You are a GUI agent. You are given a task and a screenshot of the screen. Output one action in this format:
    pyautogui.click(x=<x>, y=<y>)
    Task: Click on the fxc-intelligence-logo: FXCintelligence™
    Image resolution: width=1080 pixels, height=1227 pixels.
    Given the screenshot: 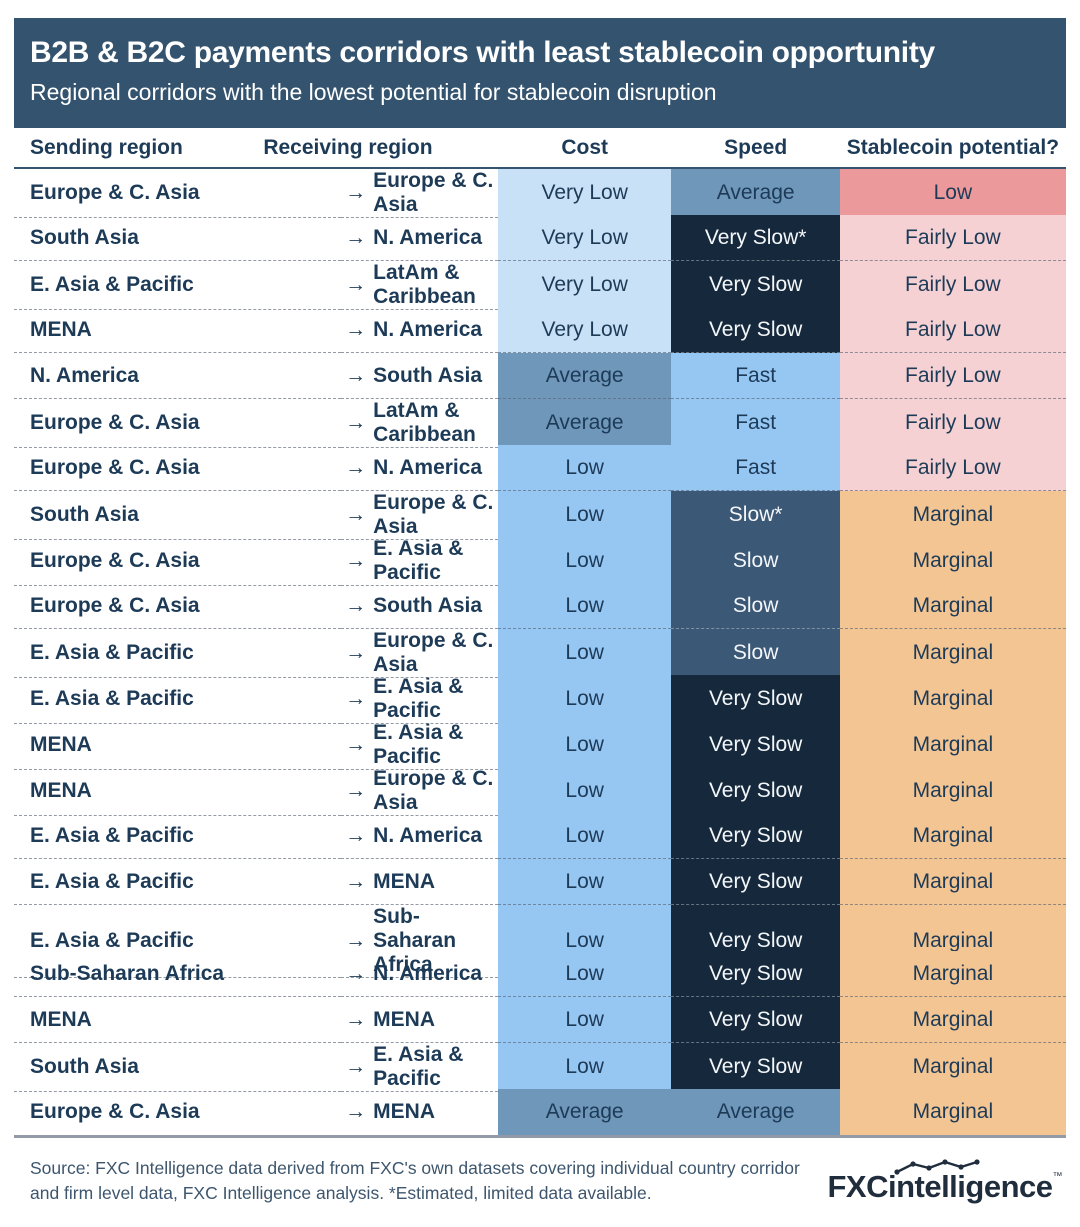 What is the action you would take?
    pyautogui.click(x=944, y=1181)
    